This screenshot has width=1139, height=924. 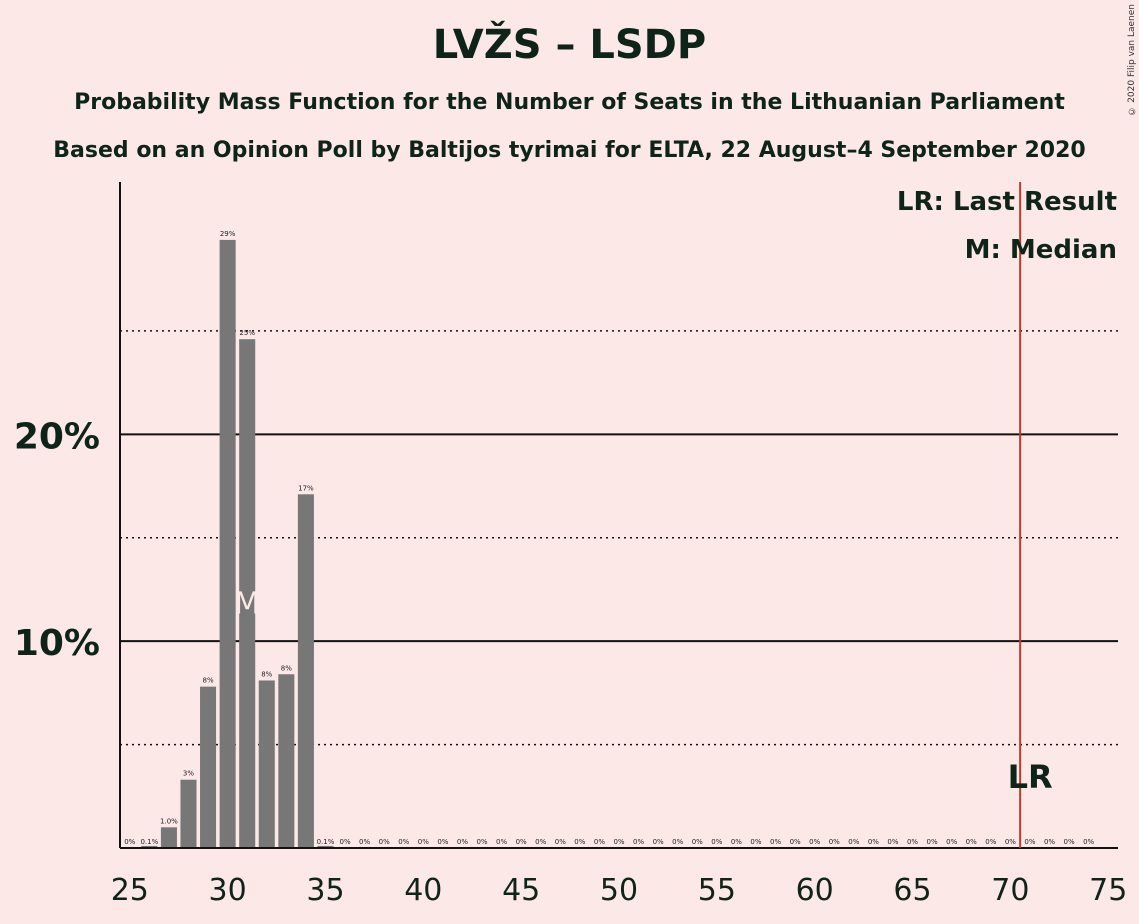 What do you see at coordinates (717, 890) in the screenshot?
I see `x-tick-label: 55` at bounding box center [717, 890].